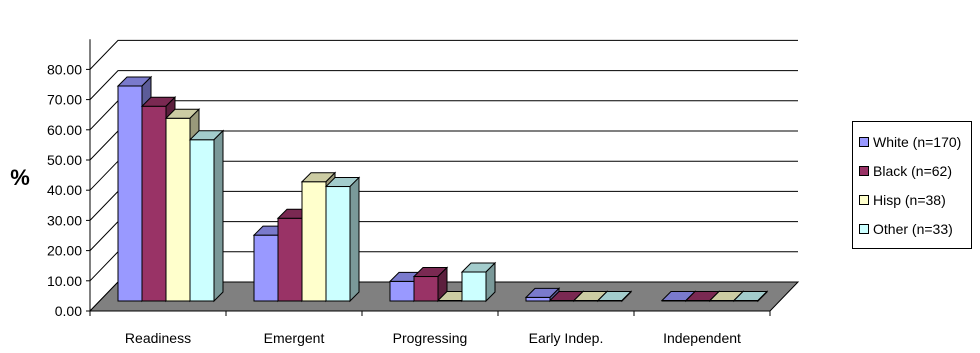 This screenshot has height=353, width=980. Describe the element at coordinates (64, 281) in the screenshot. I see `y-tick-label: 10.00` at that location.